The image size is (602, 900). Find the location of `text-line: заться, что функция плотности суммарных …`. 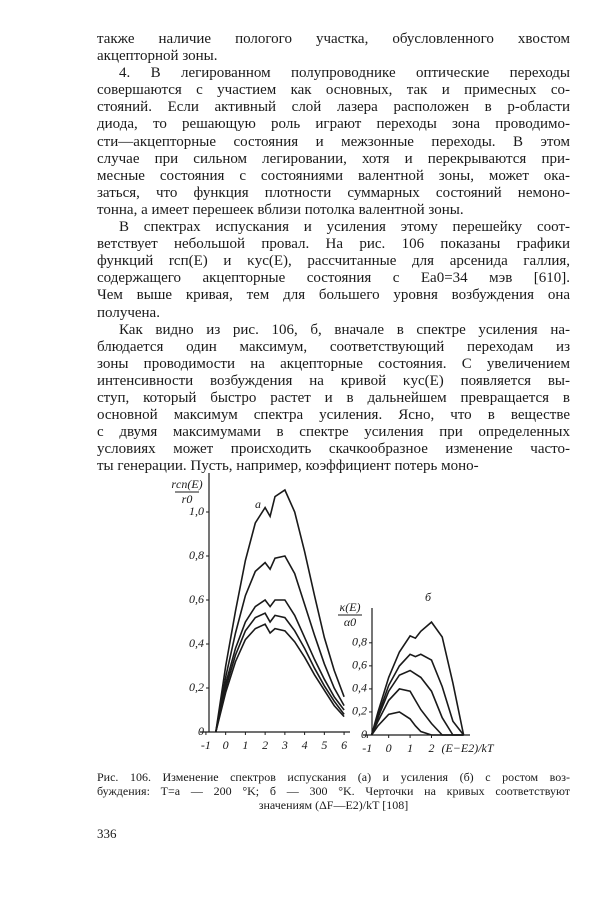

text-line: заться, что функция плотности суммарных … is located at coordinates (333, 192).